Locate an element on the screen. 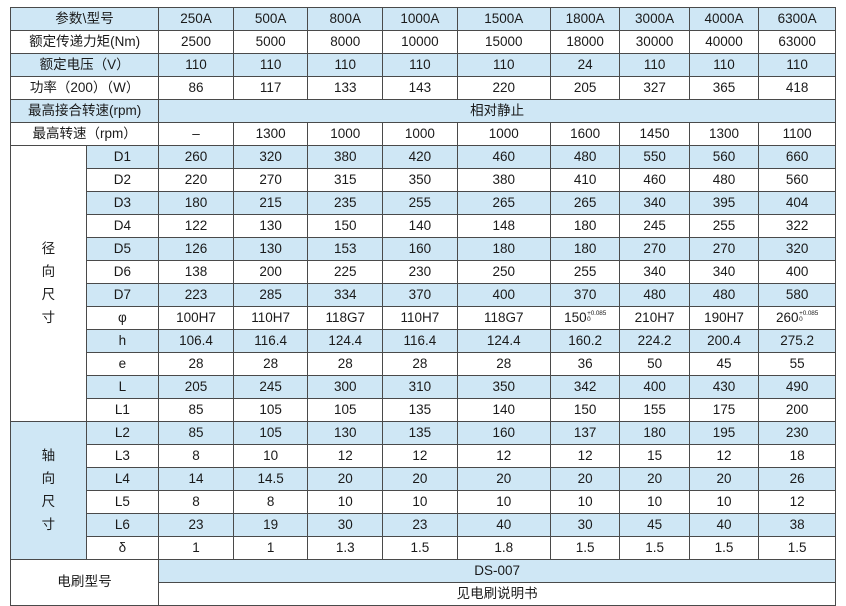  model-header-1800A: 1800A is located at coordinates (585, 19).